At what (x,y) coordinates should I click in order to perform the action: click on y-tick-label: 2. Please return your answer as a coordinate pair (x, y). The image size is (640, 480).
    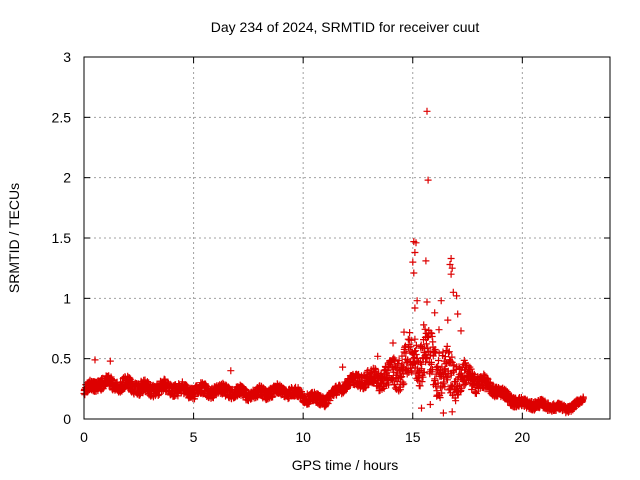
    Looking at the image, I should click on (67, 178).